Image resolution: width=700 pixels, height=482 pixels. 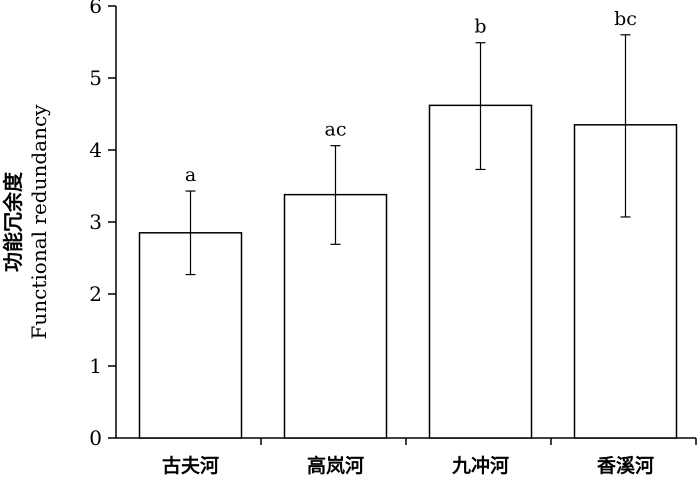 I want to click on y-axis-label-english: Functional redundancy, so click(x=39, y=222).